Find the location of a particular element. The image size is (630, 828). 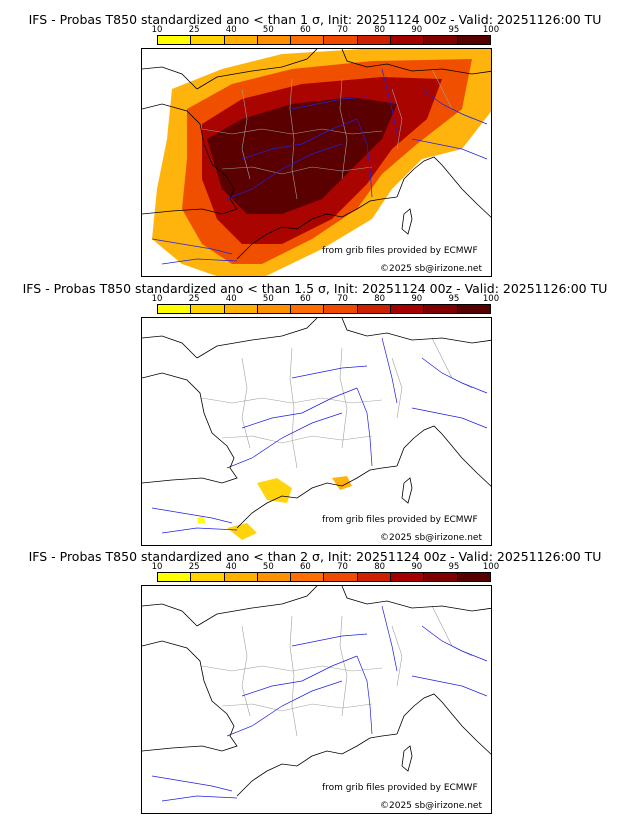

probability-field is located at coordinates (274, 508).